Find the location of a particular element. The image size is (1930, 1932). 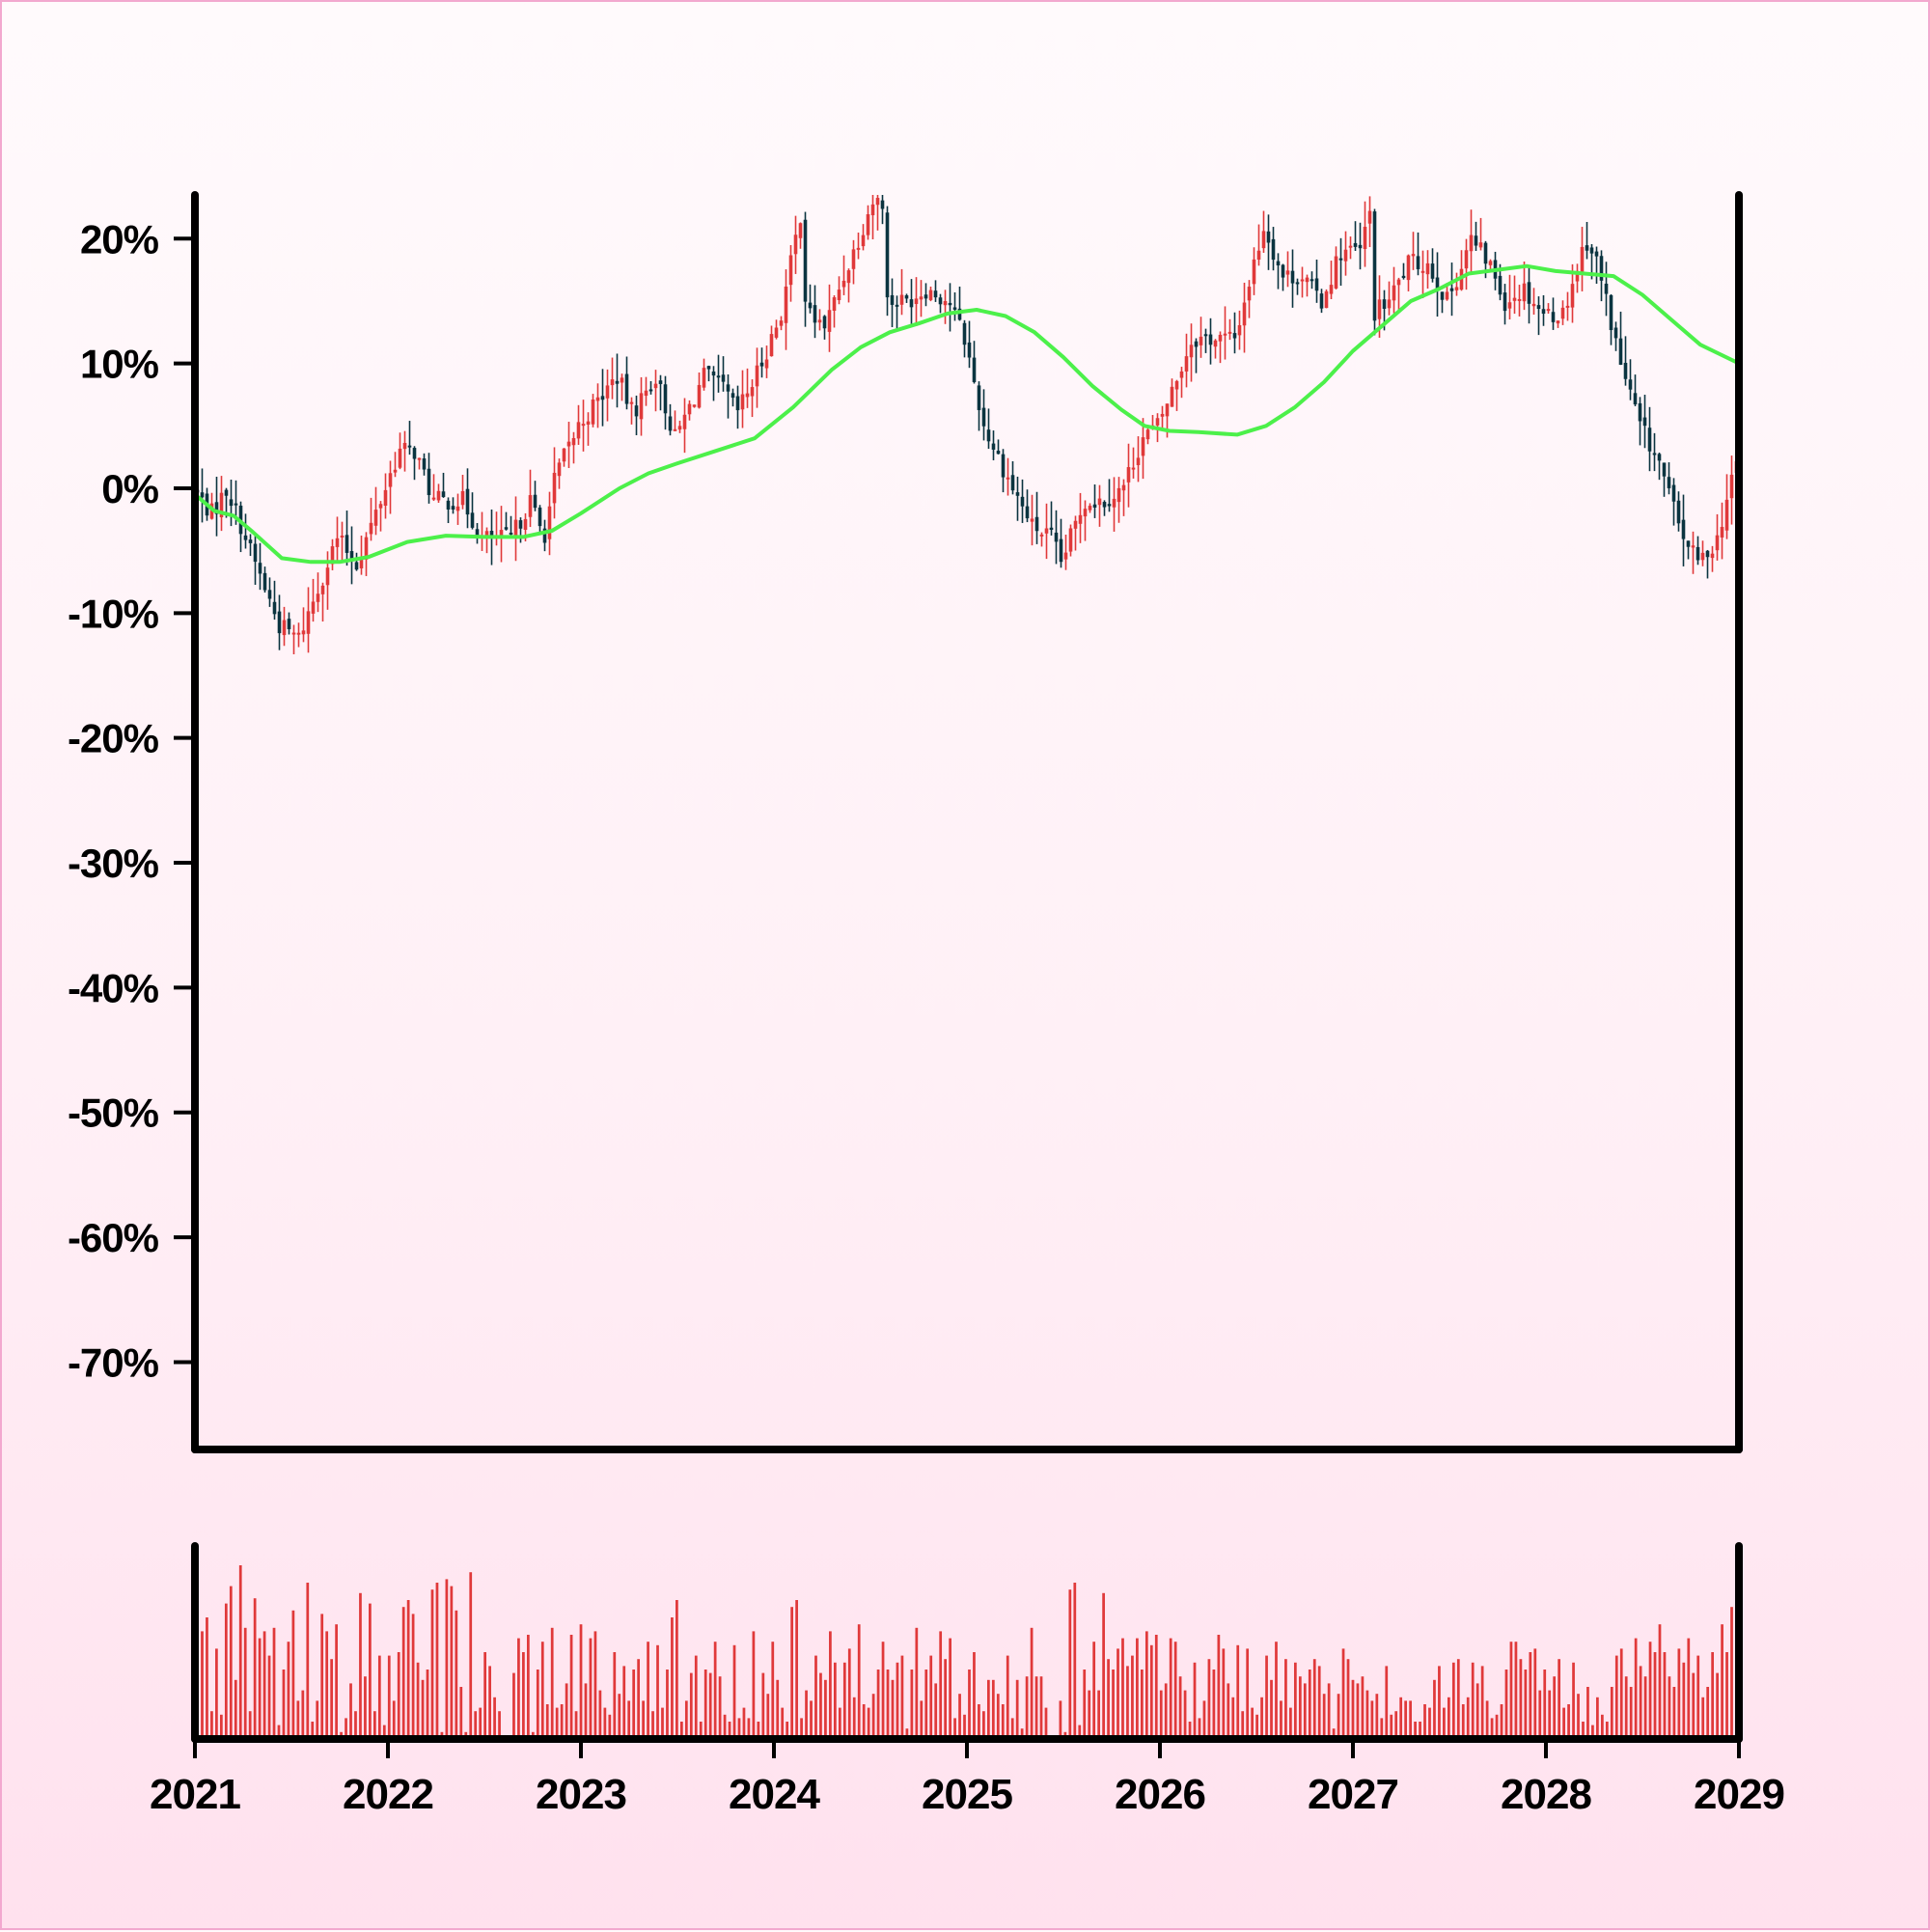

y-tick-label: -70% is located at coordinates (113, 1362).